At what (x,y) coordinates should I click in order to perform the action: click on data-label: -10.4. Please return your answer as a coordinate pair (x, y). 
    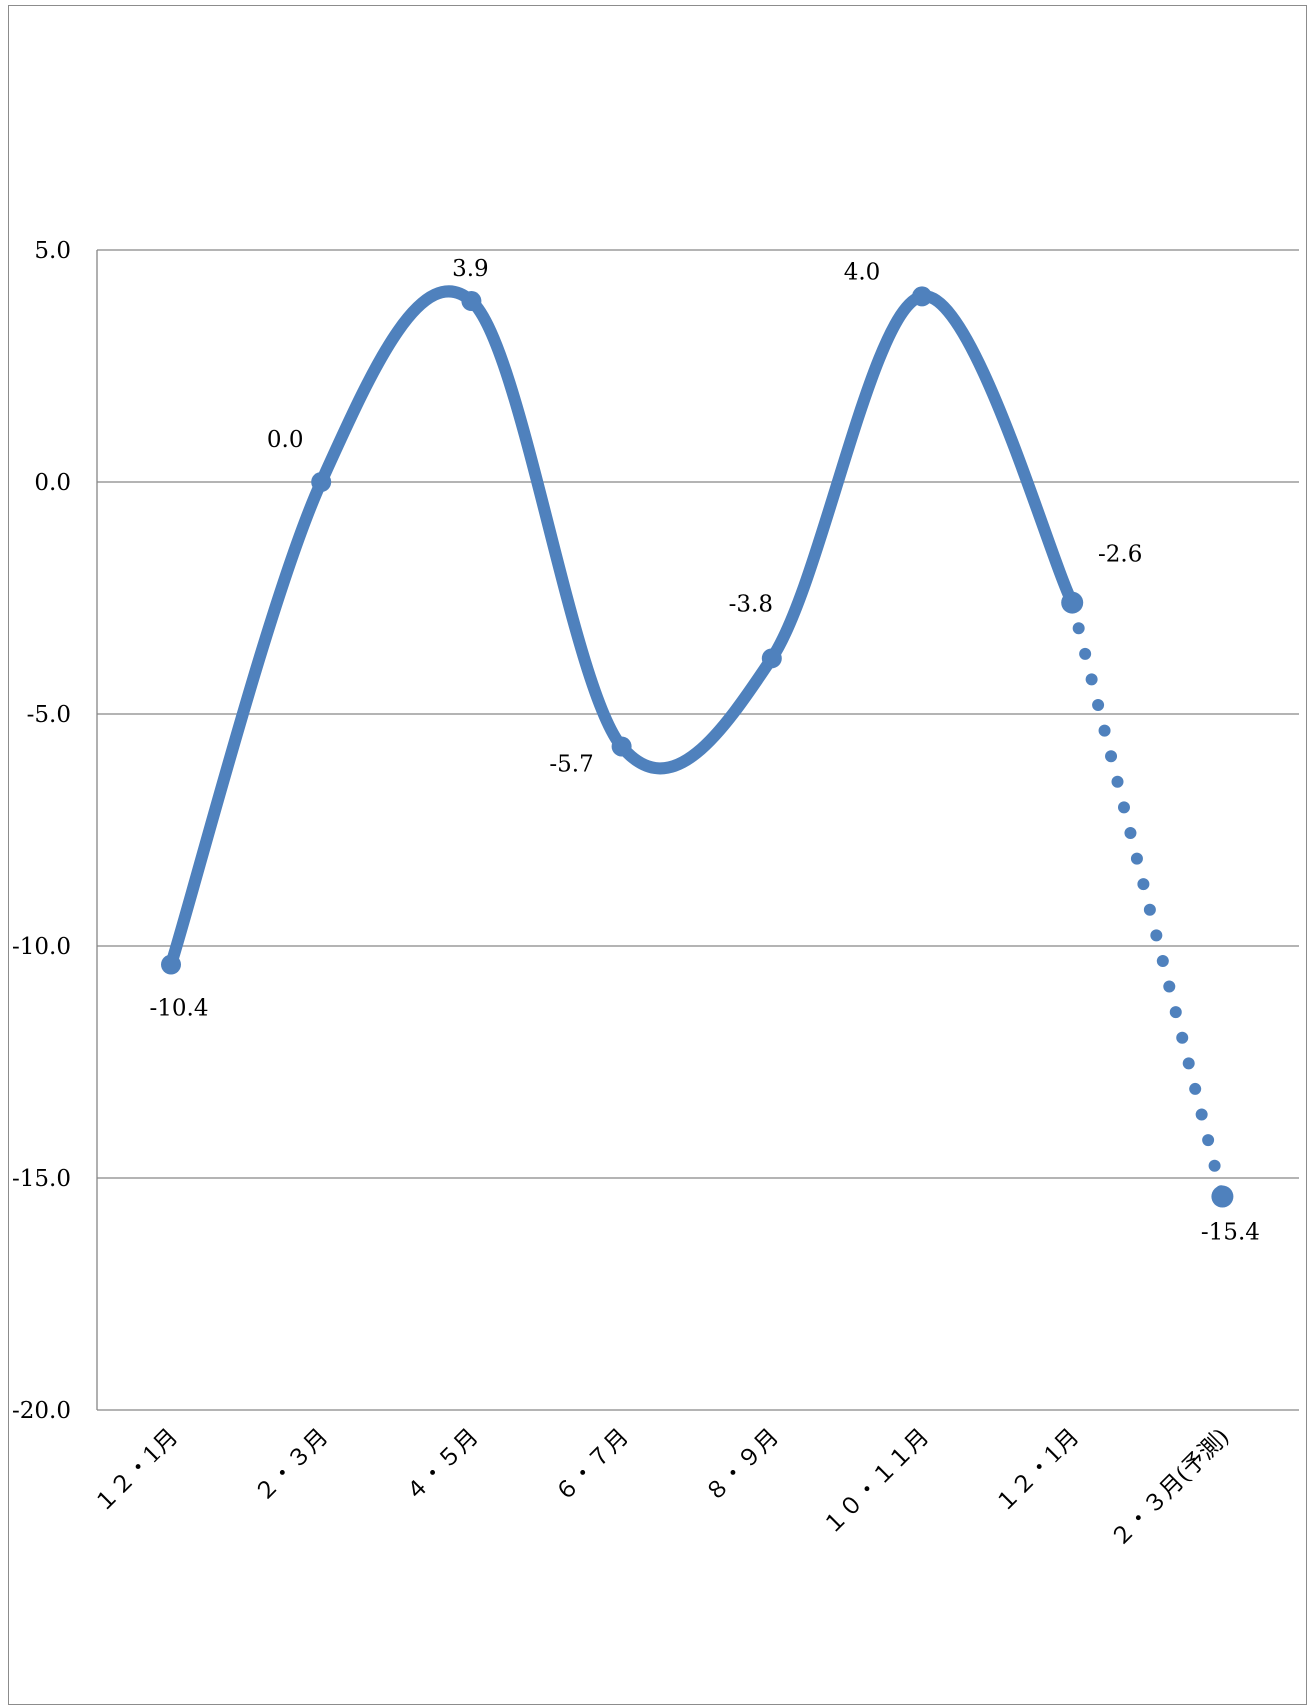
    Looking at the image, I should click on (179, 1009).